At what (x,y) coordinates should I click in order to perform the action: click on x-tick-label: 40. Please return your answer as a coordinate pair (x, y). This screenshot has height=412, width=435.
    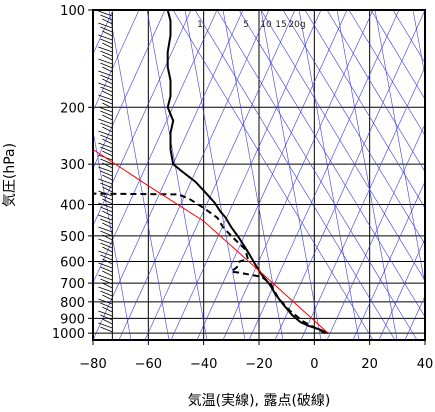
    Looking at the image, I should click on (425, 364).